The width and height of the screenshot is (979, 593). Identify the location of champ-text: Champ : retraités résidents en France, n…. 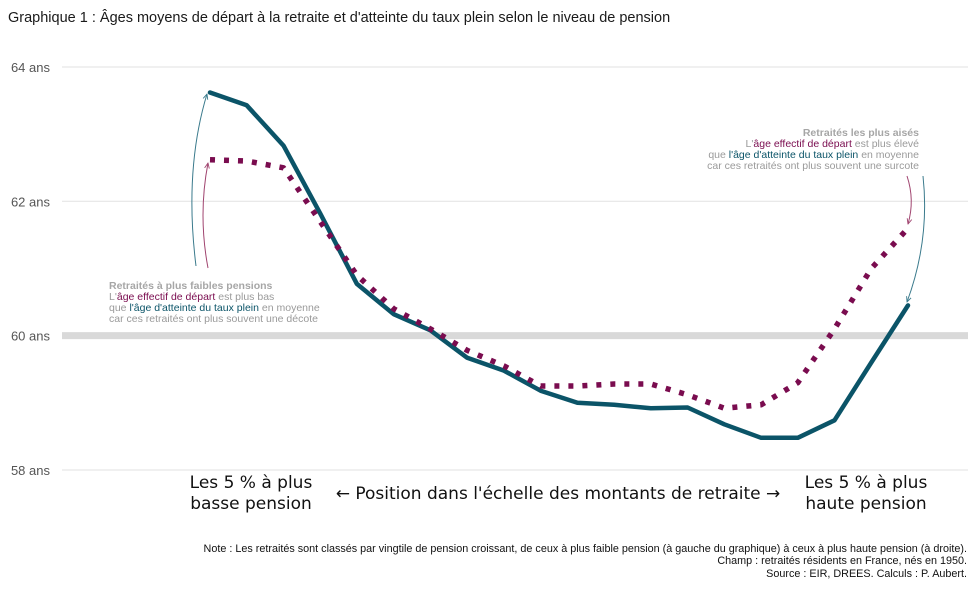
(842, 561).